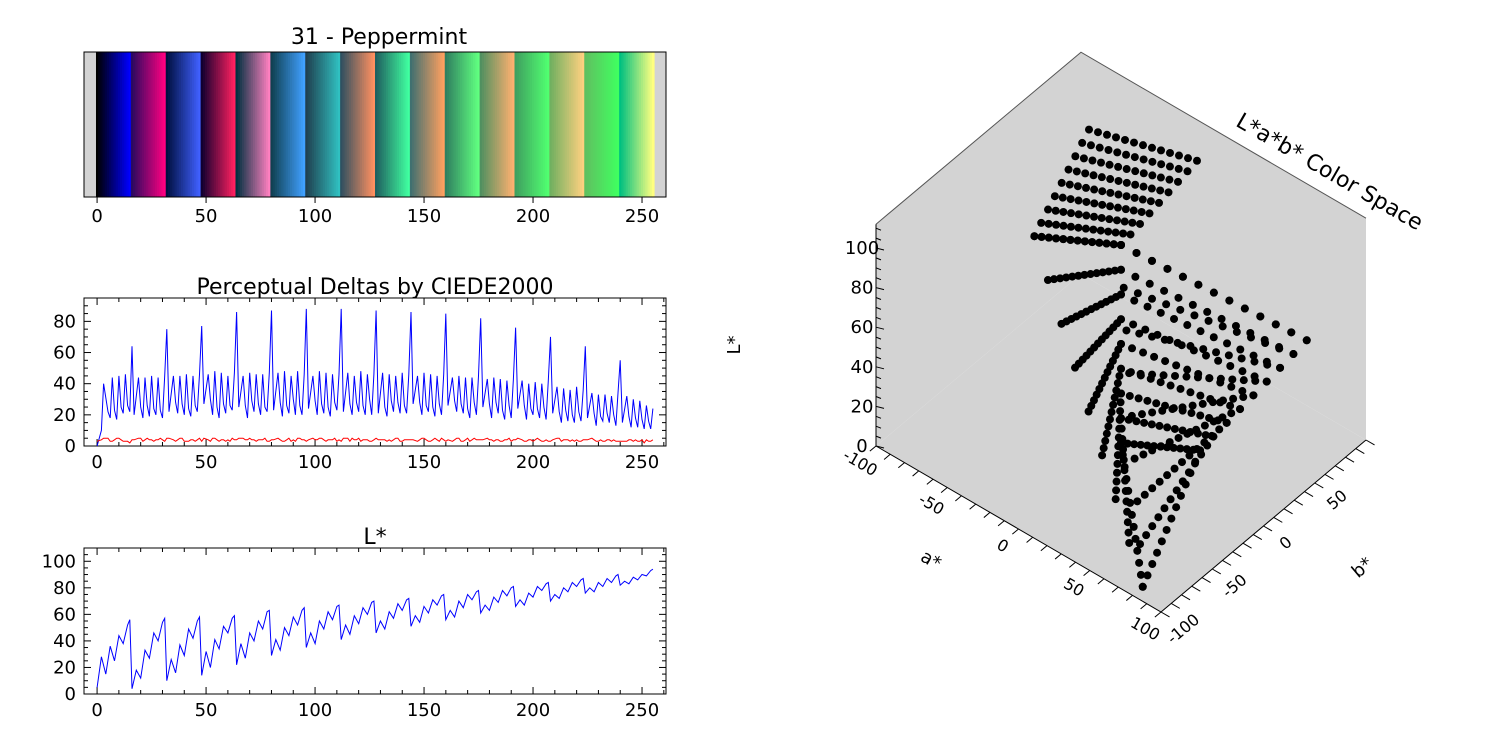 Image resolution: width=1496 pixels, height=748 pixels. What do you see at coordinates (96, 710) in the screenshot?
I see `lstar-x-tick-label: 0` at bounding box center [96, 710].